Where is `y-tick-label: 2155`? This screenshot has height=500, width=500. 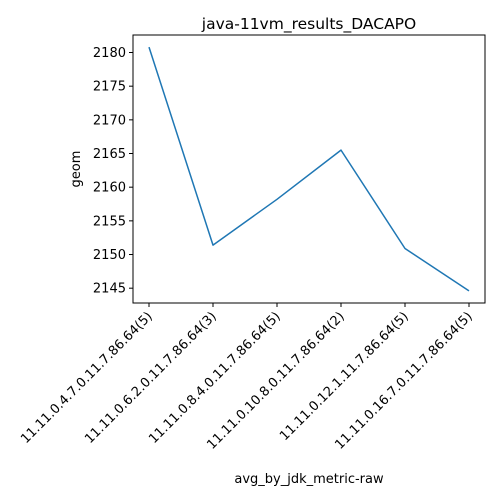
y-tick-label: 2155 is located at coordinates (109, 221).